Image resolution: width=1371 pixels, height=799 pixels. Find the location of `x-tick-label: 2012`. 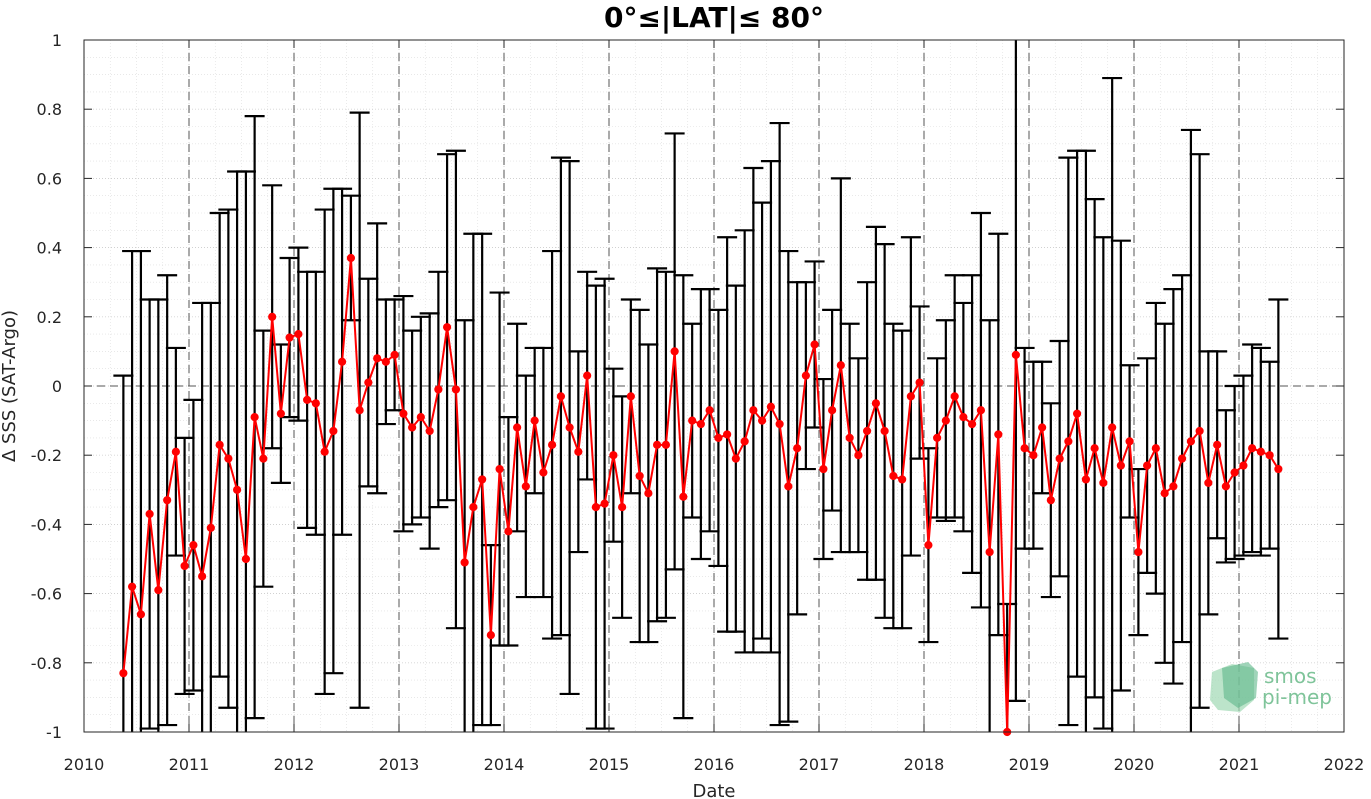

x-tick-label: 2012 is located at coordinates (294, 764).